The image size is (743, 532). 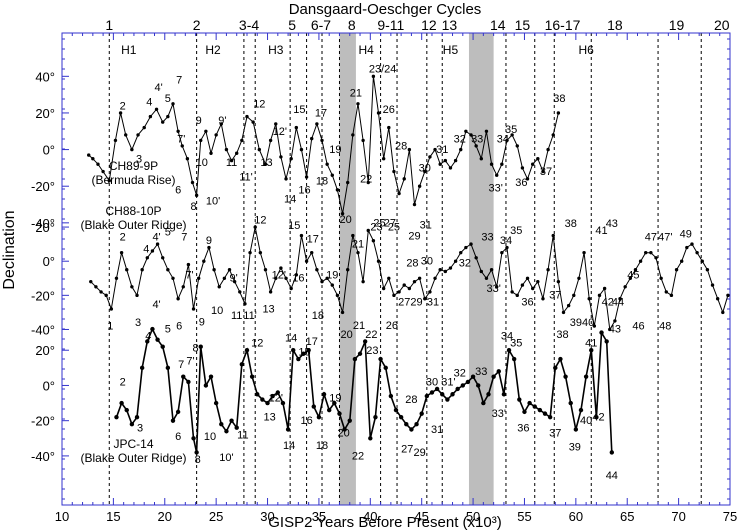 I want to click on do-cycle-label: 16-17, so click(x=563, y=25).